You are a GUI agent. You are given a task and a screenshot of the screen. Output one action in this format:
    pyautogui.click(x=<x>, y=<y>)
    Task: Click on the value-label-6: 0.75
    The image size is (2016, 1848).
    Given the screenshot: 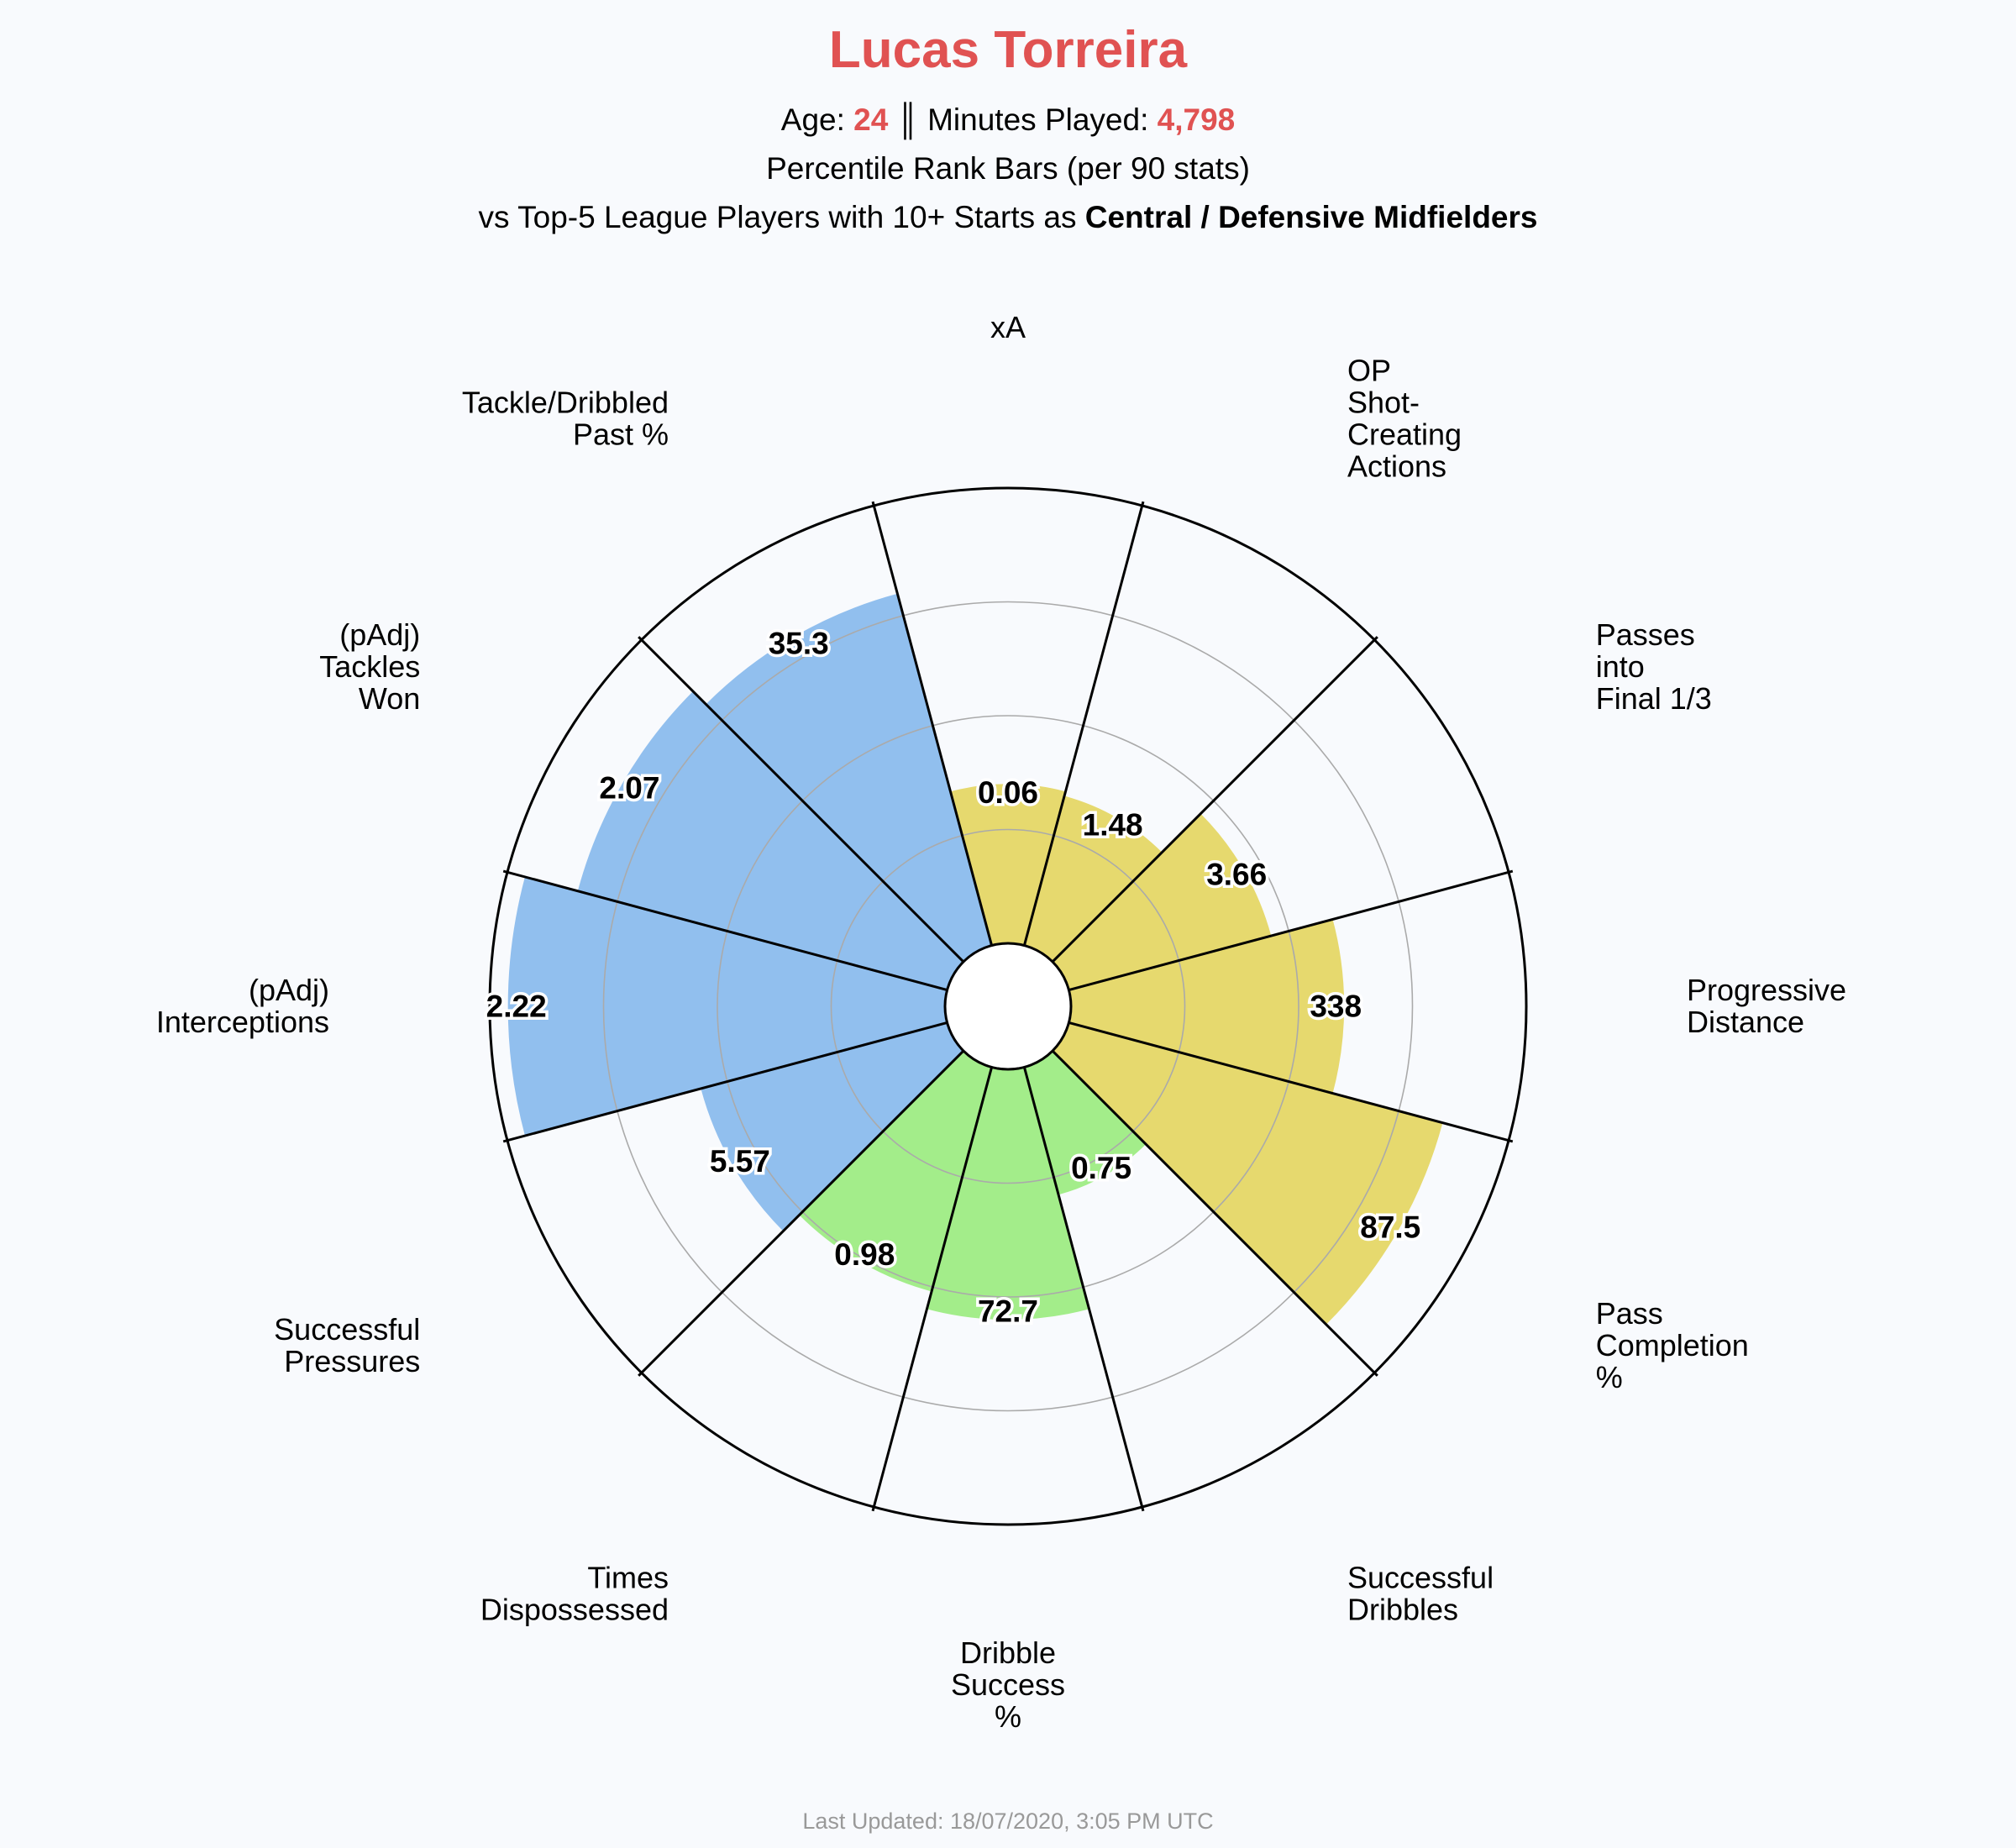 What is the action you would take?
    pyautogui.click(x=1101, y=1168)
    